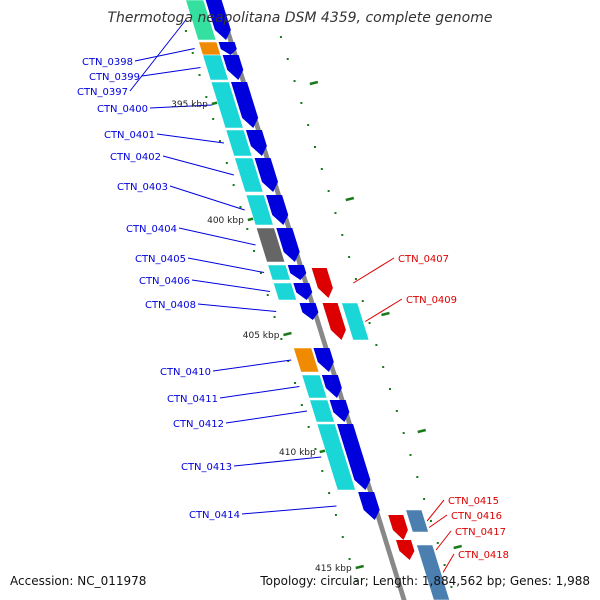 The width and height of the screenshot is (600, 600). What do you see at coordinates (142, 187) in the screenshot?
I see `gene-label-ctn_0403: CTN_0403` at bounding box center [142, 187].